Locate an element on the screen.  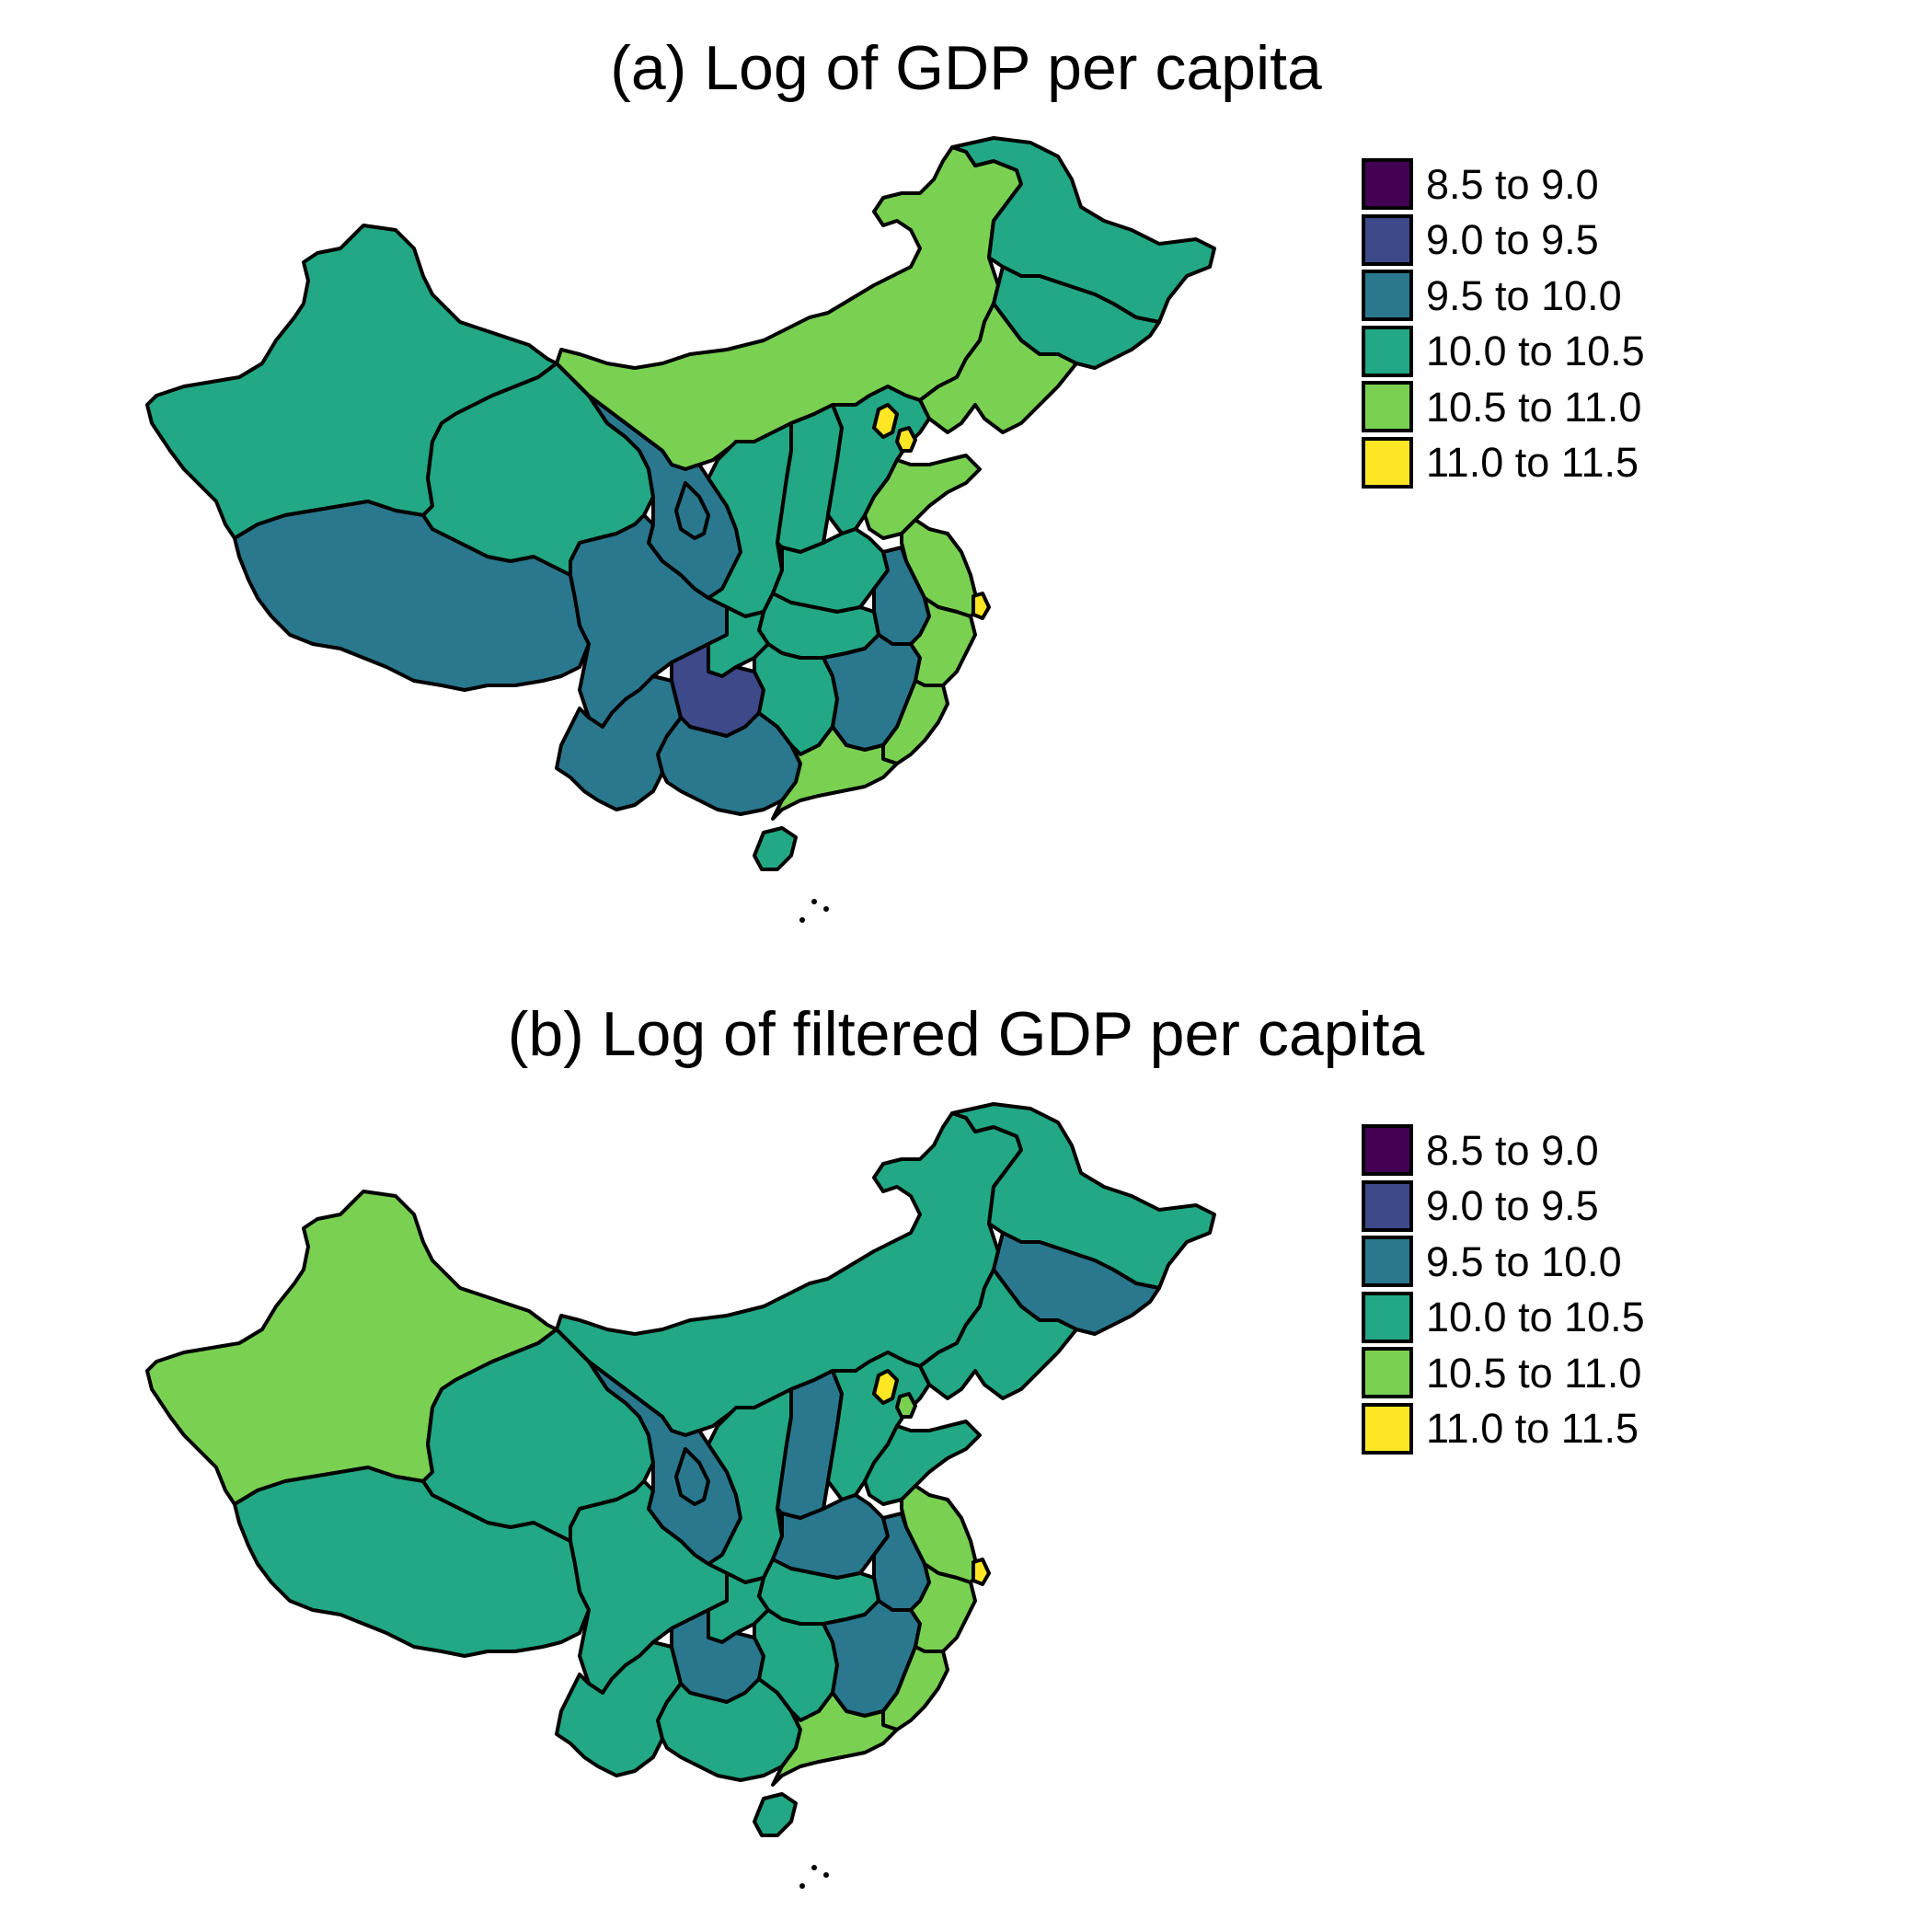
panel-b-title: (b) Log of filtered GDP per capita is located at coordinates (966, 1034).